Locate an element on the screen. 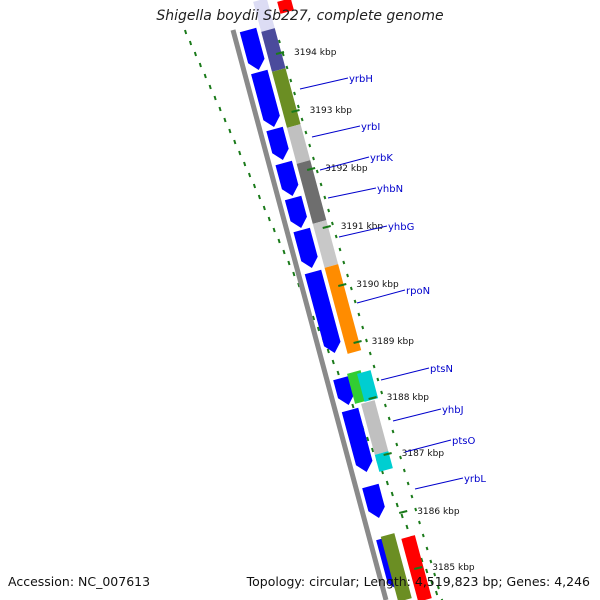  gene-label: yrbK is located at coordinates (381, 158).